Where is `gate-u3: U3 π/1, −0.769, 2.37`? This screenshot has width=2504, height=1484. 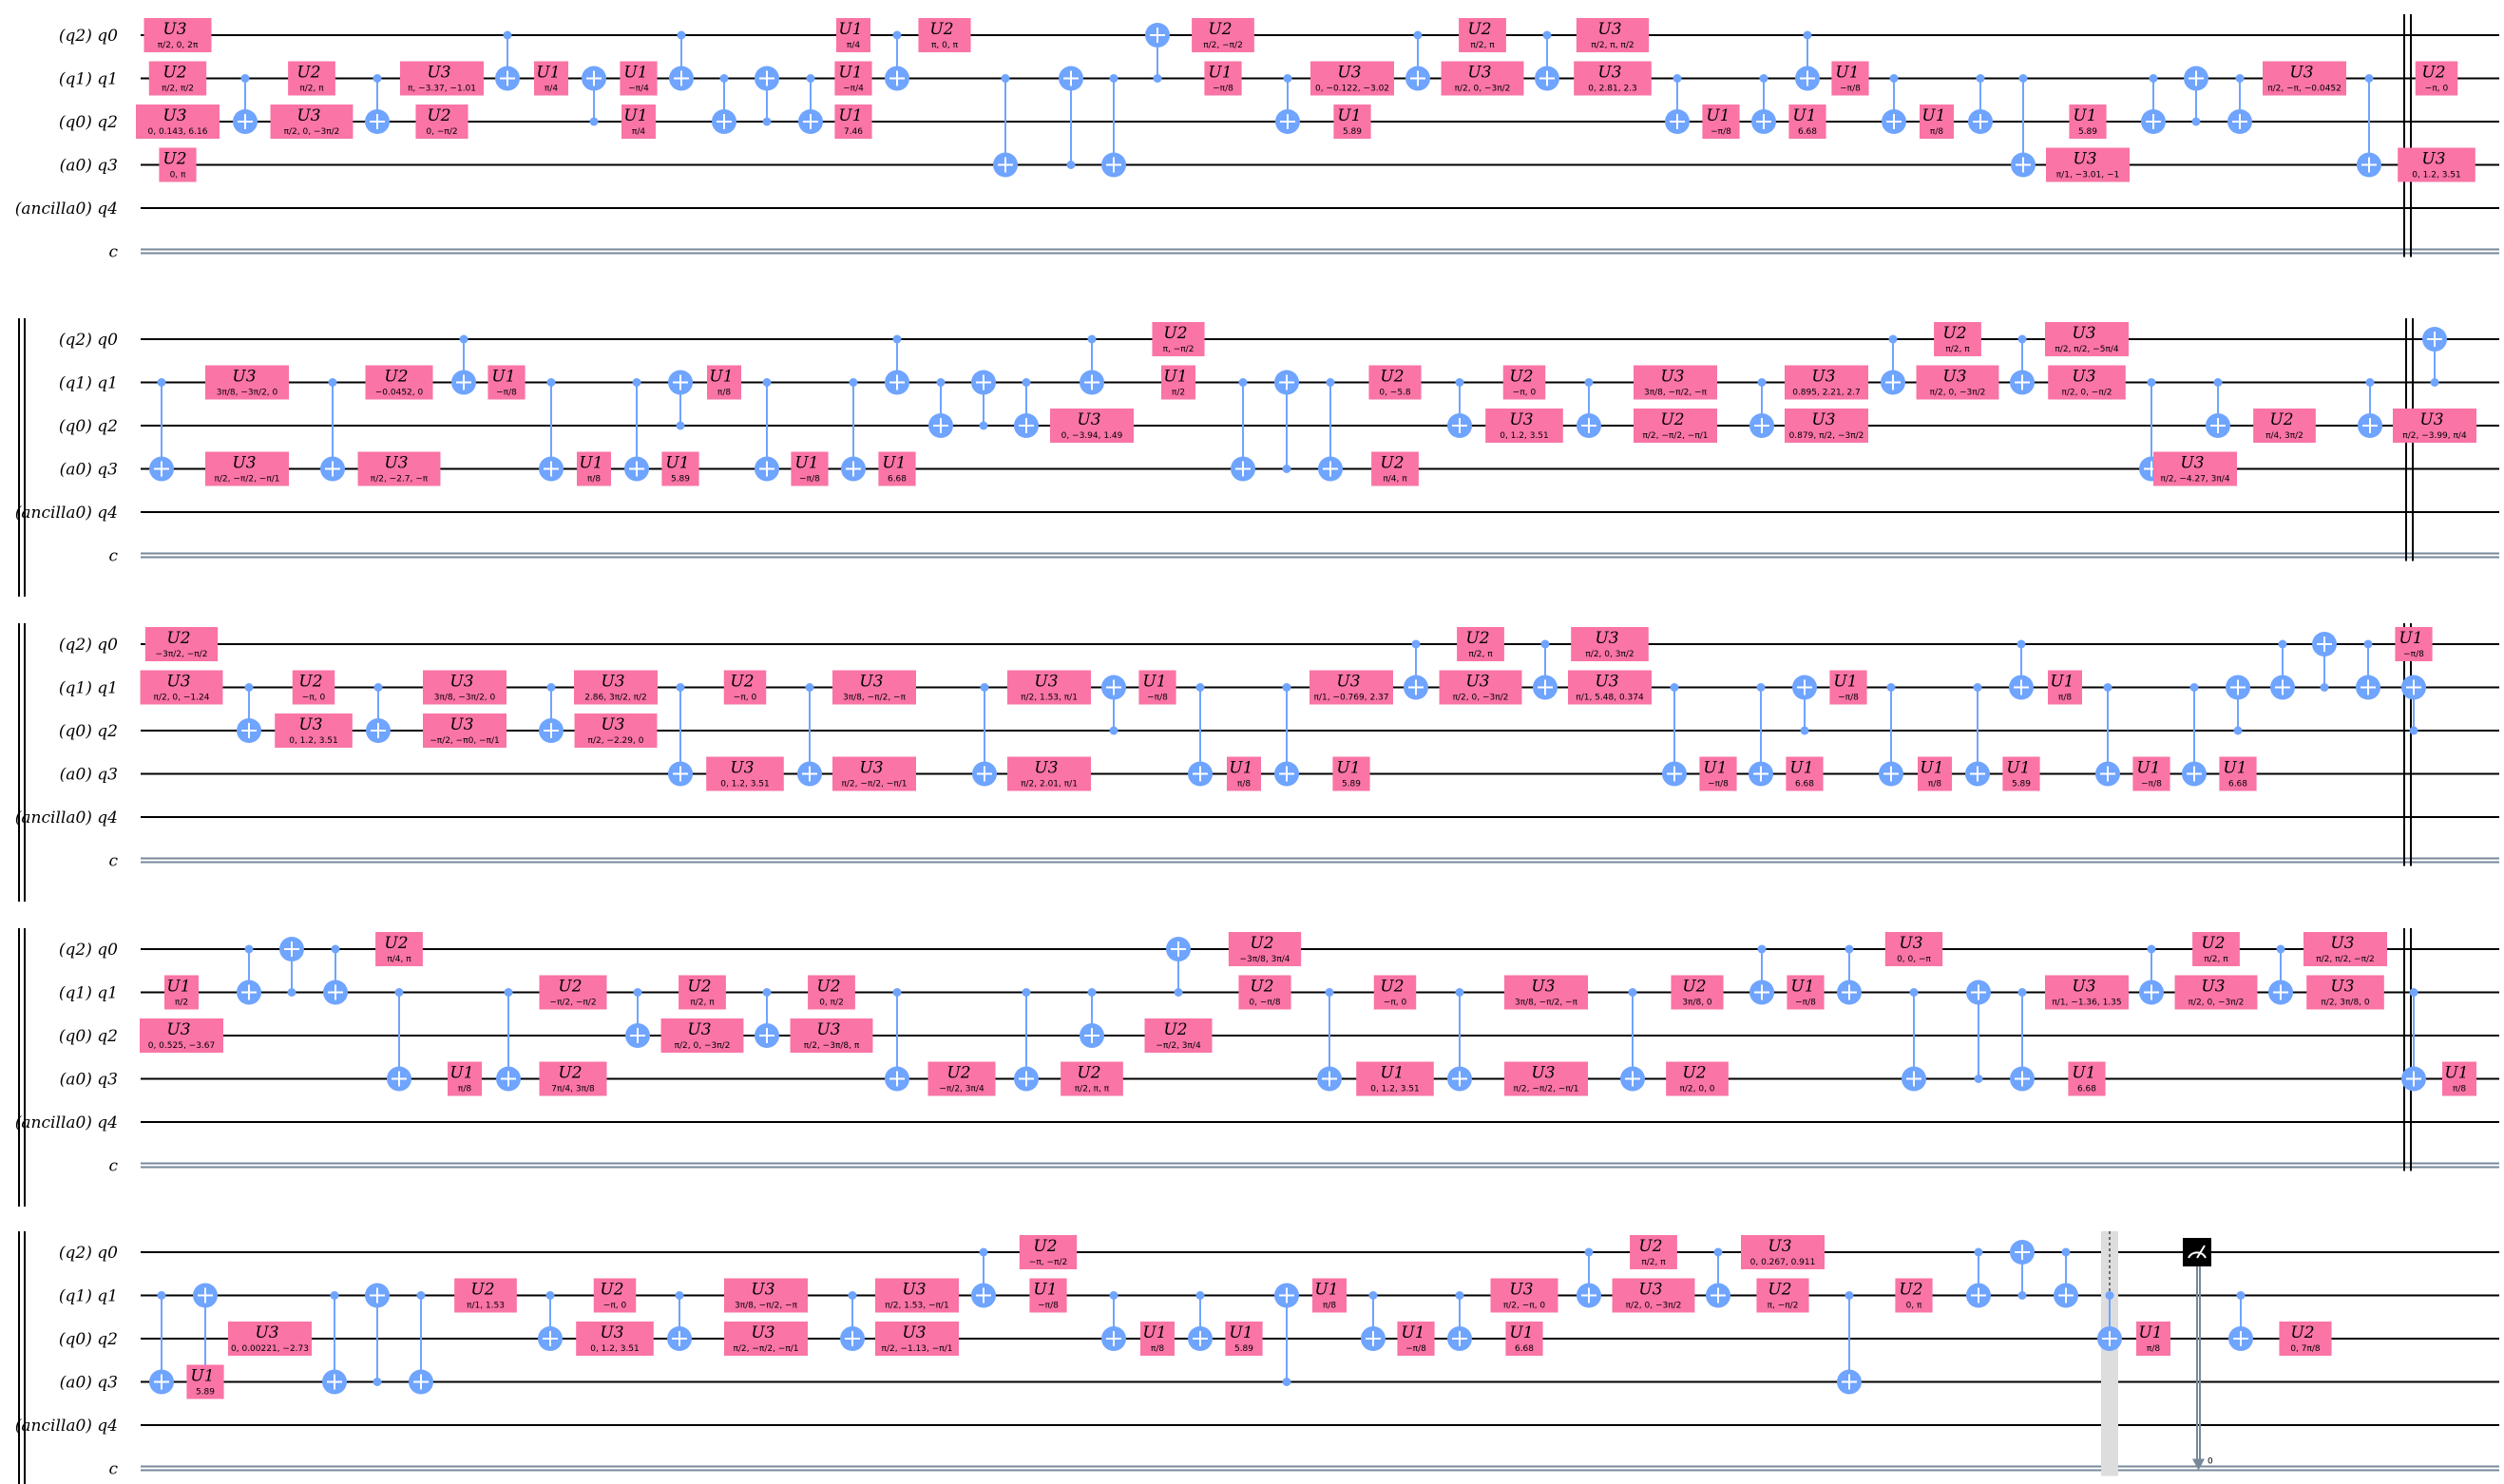 gate-u3: U3 π/1, −0.769, 2.37 is located at coordinates (1351, 687).